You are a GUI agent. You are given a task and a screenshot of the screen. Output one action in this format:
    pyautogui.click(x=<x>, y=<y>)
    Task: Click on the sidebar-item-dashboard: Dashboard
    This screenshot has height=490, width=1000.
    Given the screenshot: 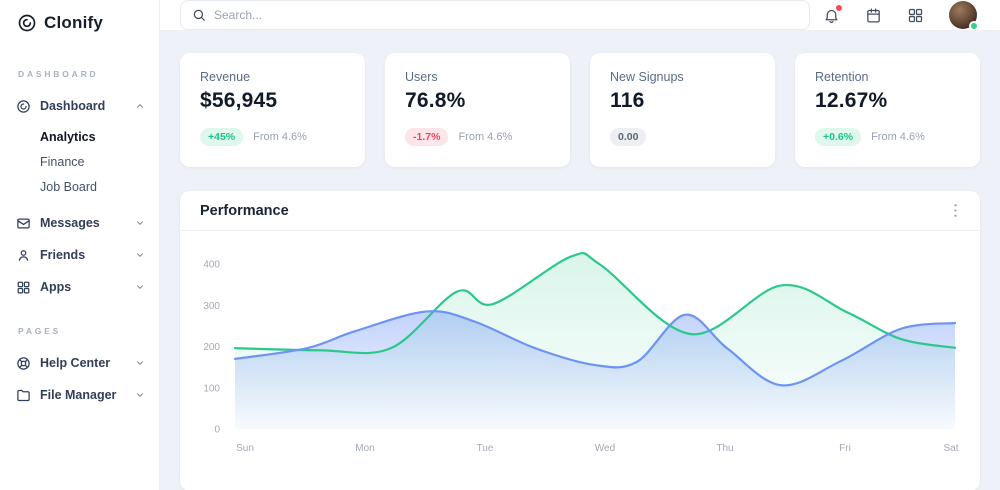 What is the action you would take?
    pyautogui.click(x=79, y=106)
    